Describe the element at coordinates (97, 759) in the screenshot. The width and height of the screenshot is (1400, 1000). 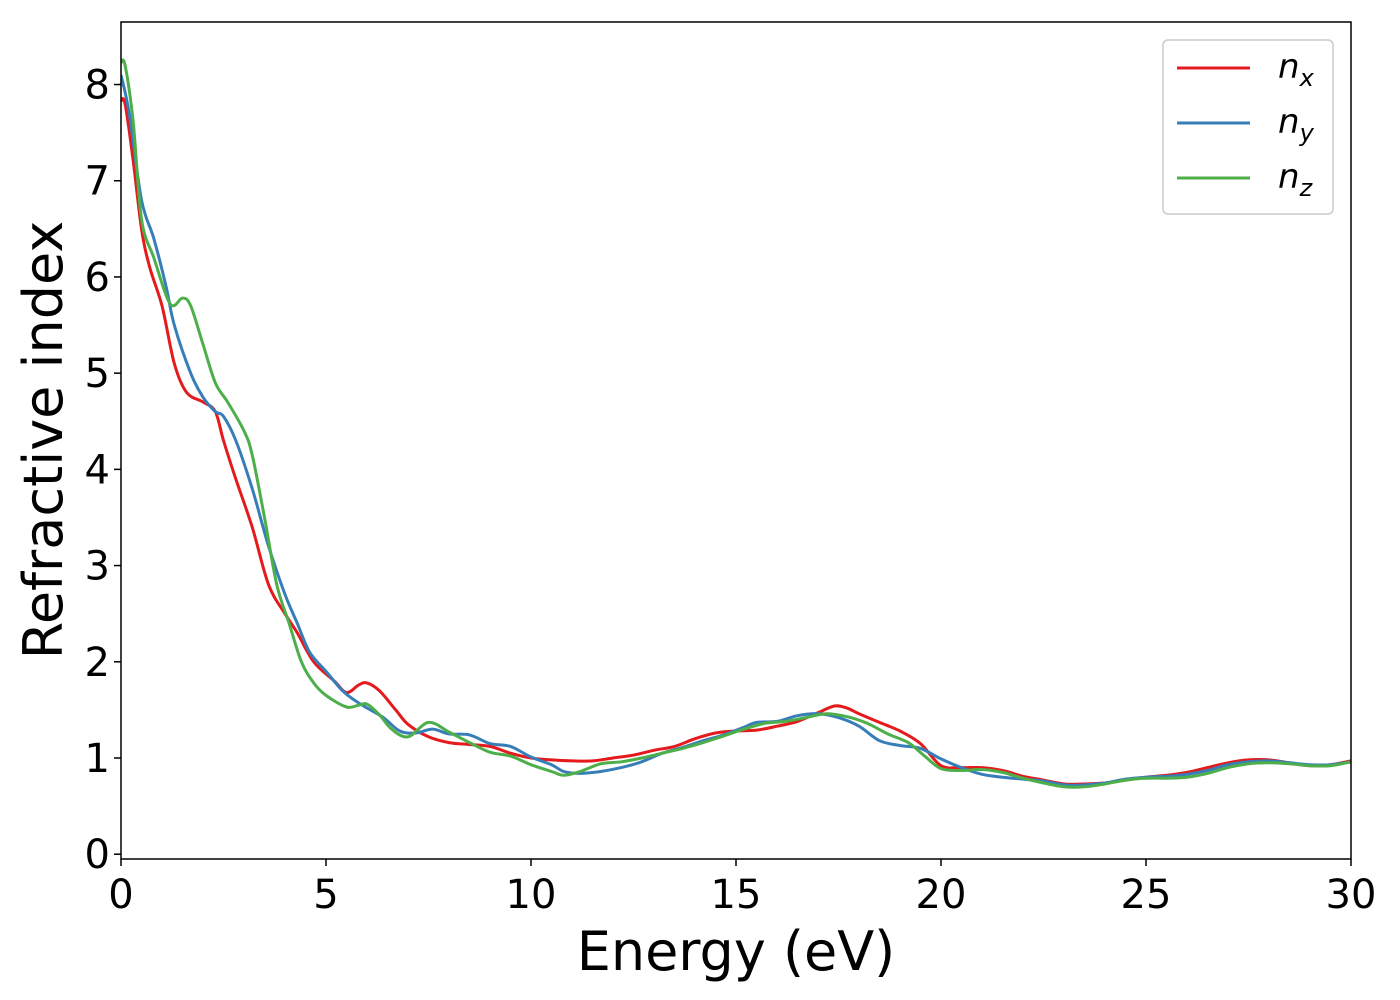
I see `y-tick-label: 1` at that location.